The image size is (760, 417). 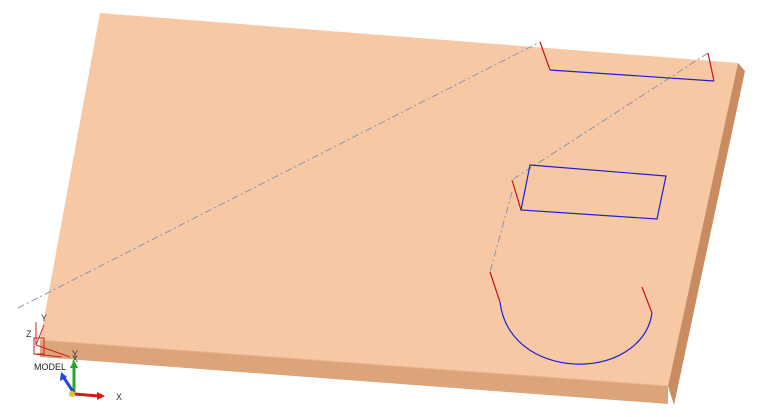 What do you see at coordinates (63, 376) in the screenshot?
I see `world-z-arrow-icon` at bounding box center [63, 376].